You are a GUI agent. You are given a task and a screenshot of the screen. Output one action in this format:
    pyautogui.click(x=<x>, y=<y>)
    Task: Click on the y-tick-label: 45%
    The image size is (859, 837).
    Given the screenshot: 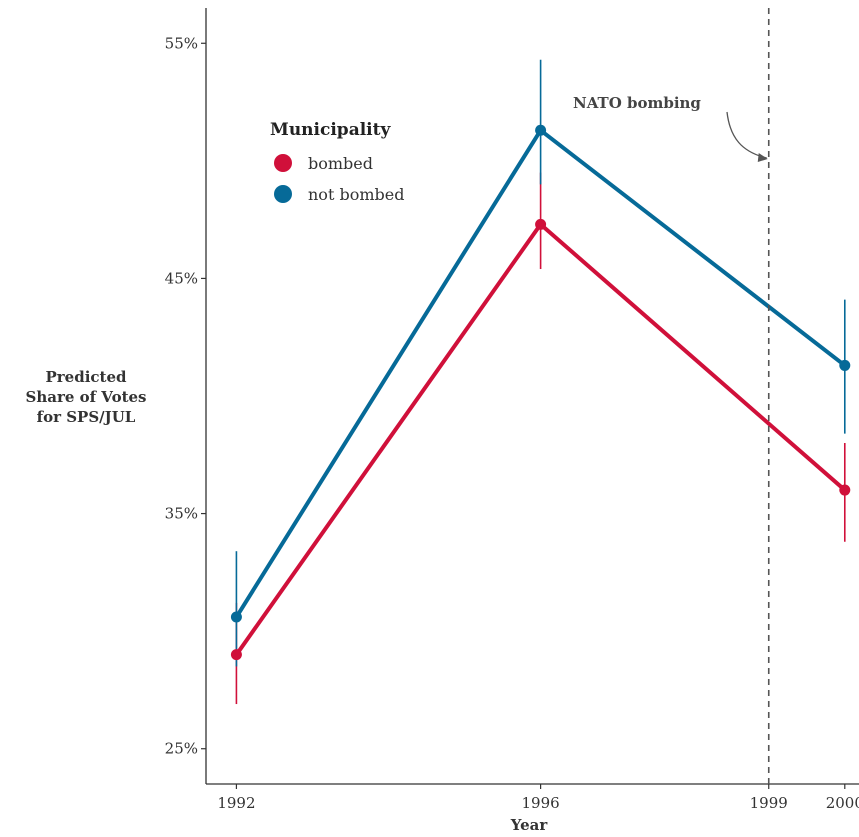 What is the action you would take?
    pyautogui.click(x=181, y=278)
    